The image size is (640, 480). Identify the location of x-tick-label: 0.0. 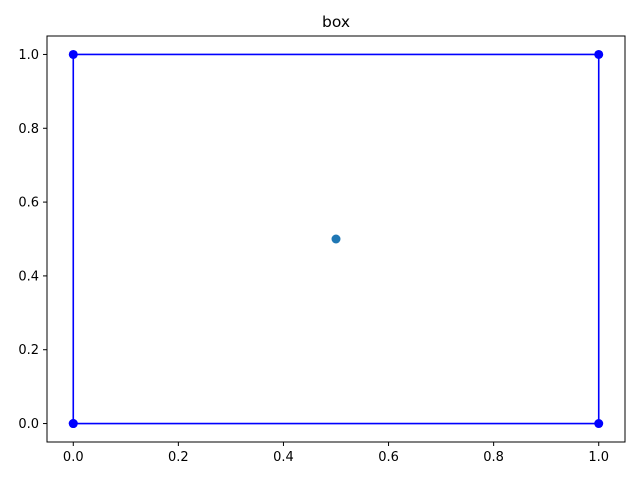
(73, 457).